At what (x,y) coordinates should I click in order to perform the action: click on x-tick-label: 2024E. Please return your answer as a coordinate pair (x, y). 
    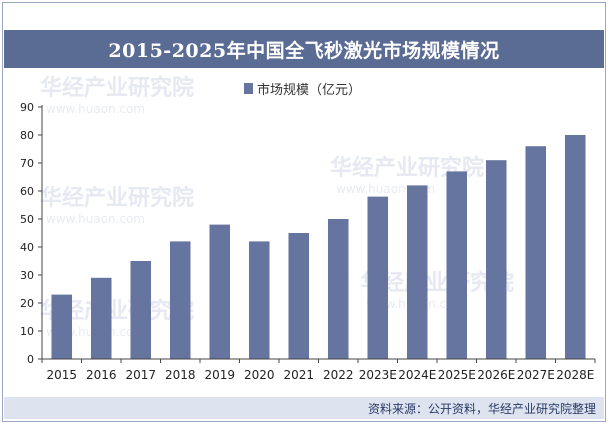
    Looking at the image, I should click on (417, 375).